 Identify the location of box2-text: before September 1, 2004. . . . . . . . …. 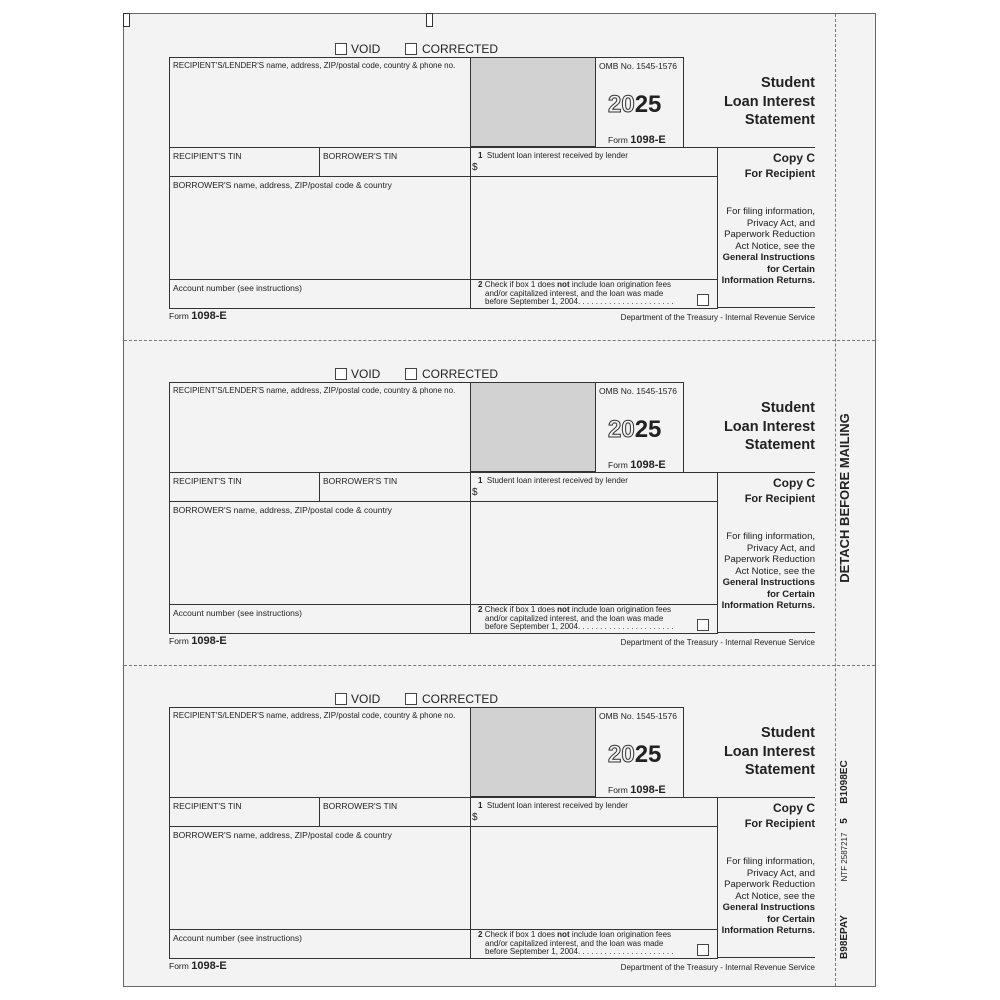
(579, 301).